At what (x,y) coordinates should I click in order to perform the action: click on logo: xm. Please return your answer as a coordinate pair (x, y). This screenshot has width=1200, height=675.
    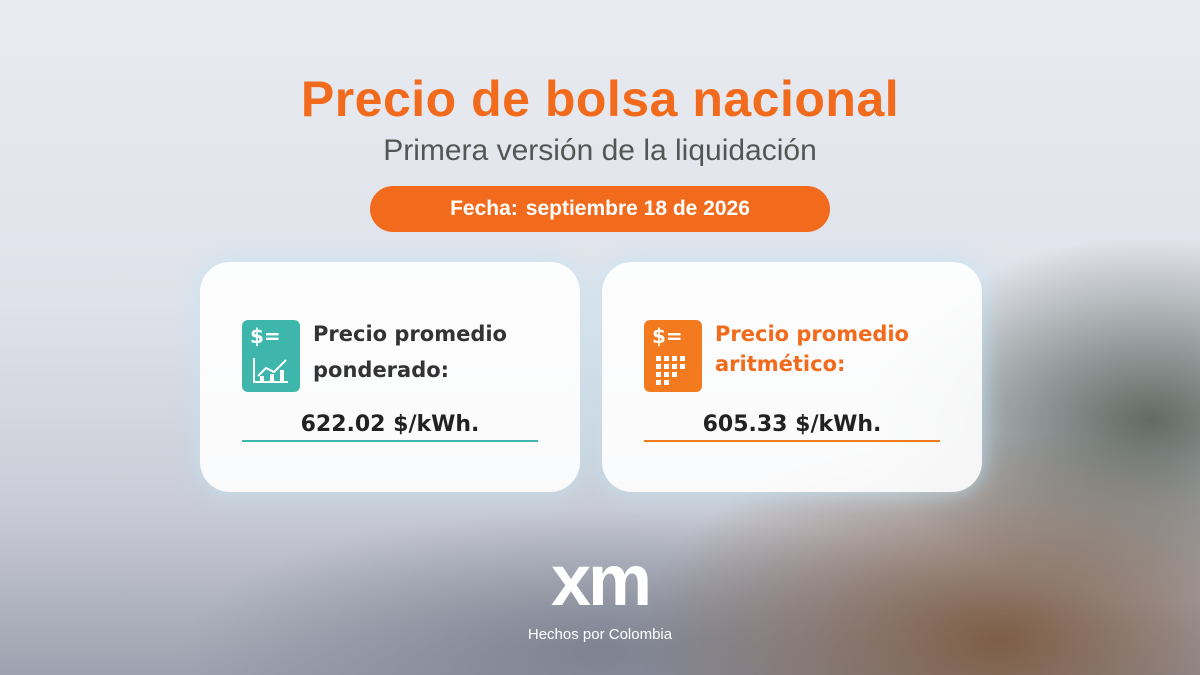
    Looking at the image, I should click on (601, 581).